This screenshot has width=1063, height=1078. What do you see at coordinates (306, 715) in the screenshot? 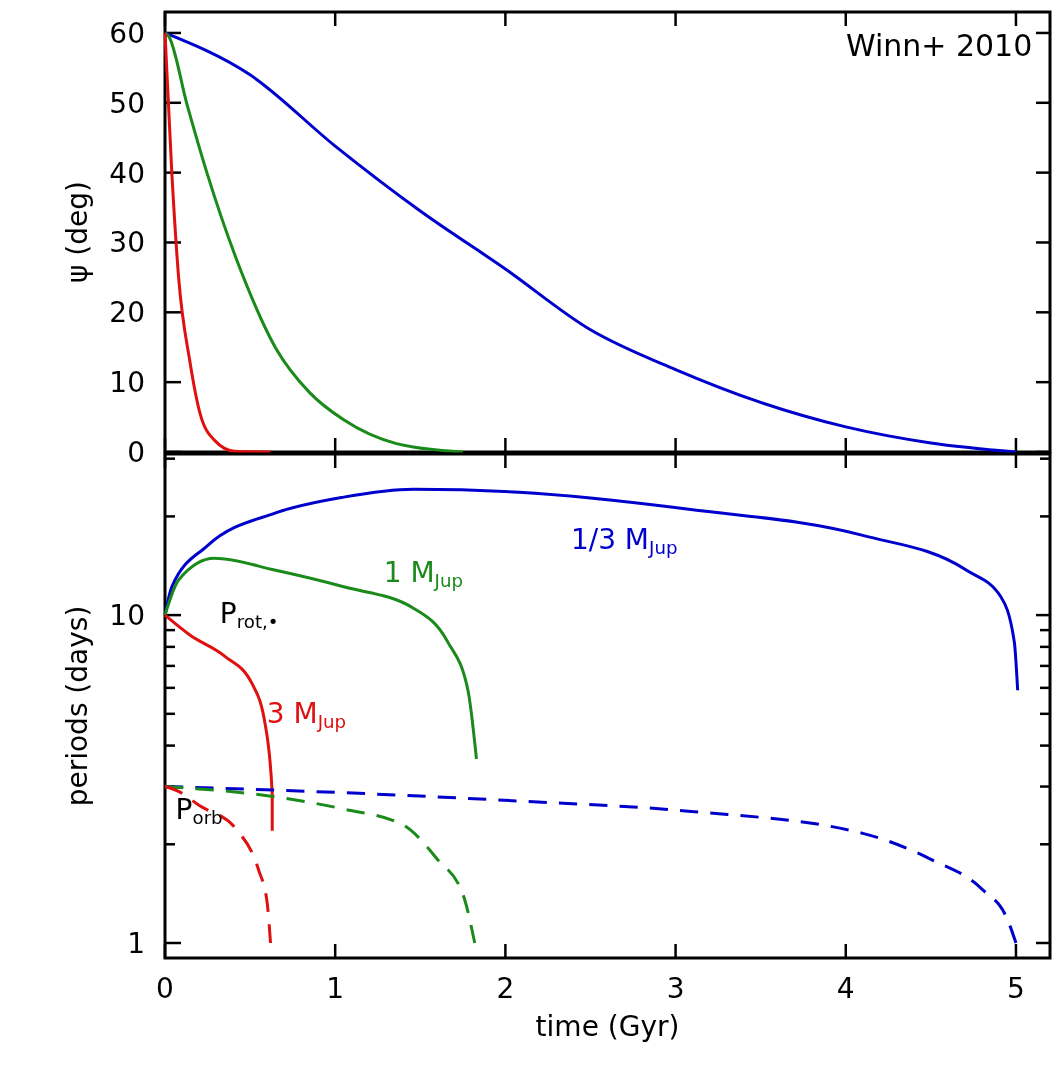
I see `series-label: 3 M$_{Jup}$` at bounding box center [306, 715].